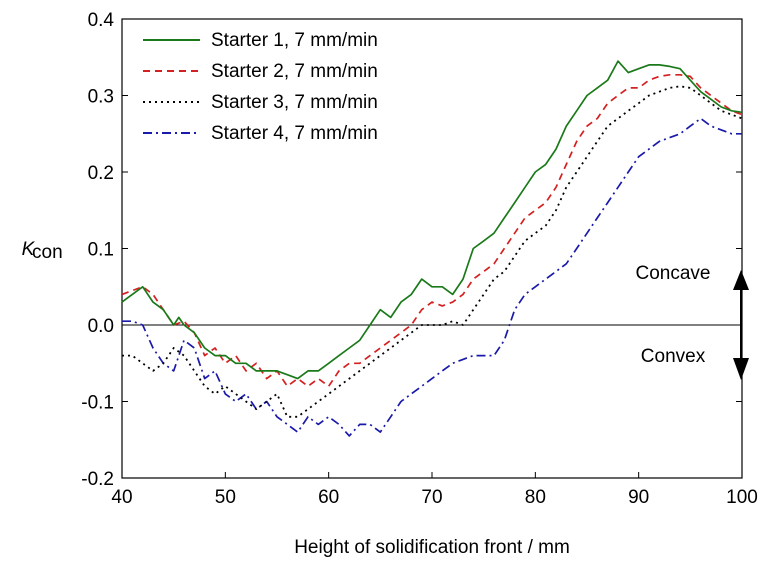 This screenshot has width=768, height=564. I want to click on y-tick-label: 0.3, so click(101, 97).